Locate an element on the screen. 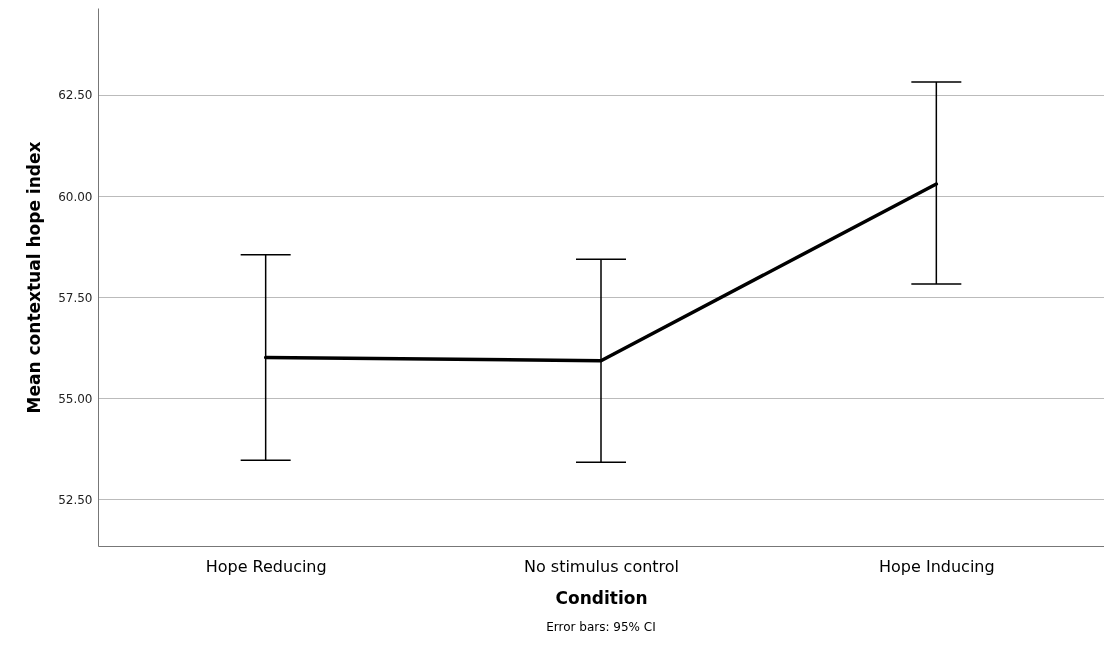  y-tick-label: 55.00 is located at coordinates (75, 398).